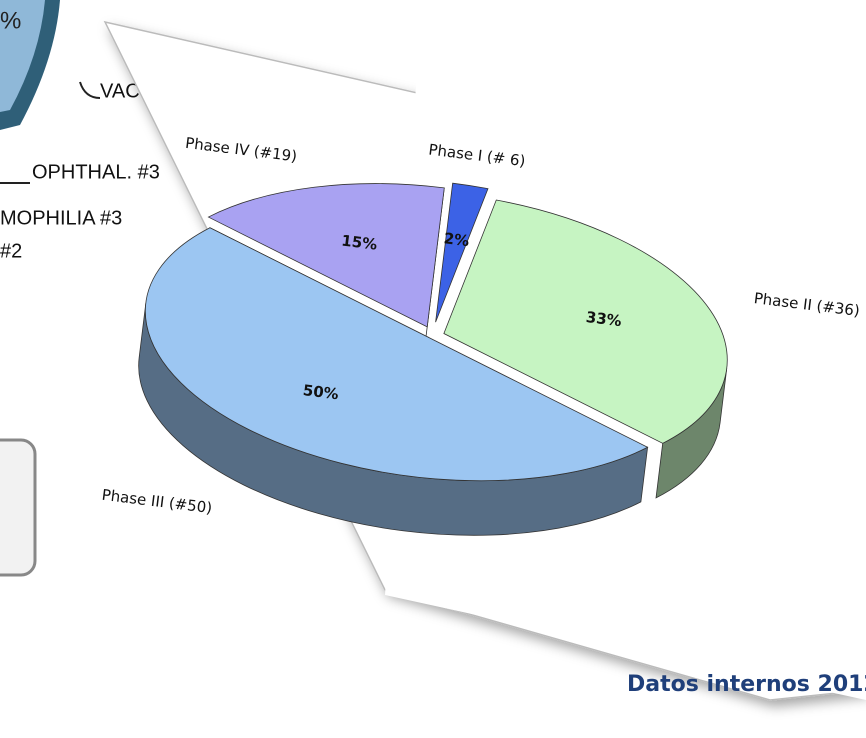 The width and height of the screenshot is (866, 738). I want to click on value-label: 33%, so click(604, 319).